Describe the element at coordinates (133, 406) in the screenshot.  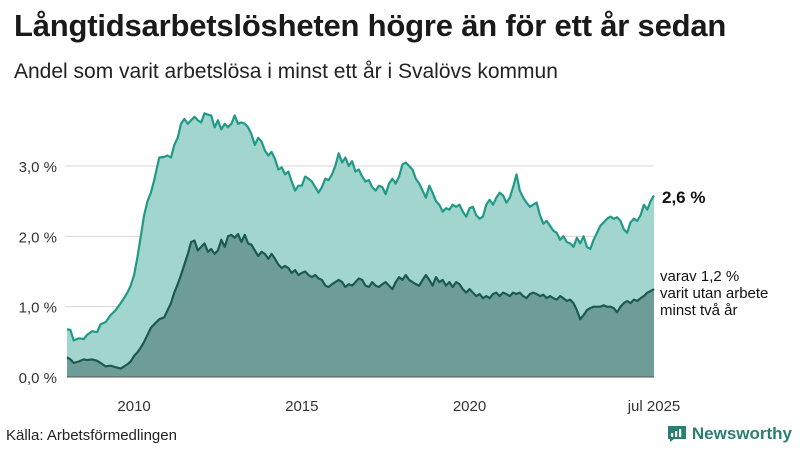
I see `x-tick-label: 2010` at that location.